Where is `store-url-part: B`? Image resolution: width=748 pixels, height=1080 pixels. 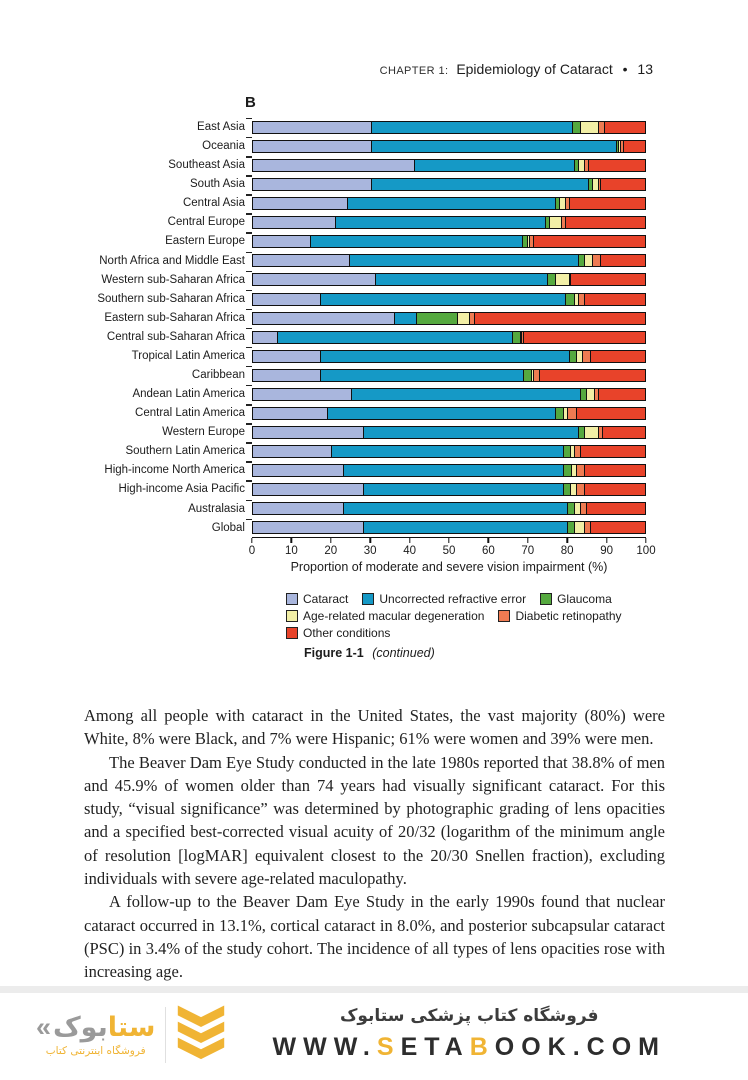
store-url-part: B is located at coordinates (482, 1047).